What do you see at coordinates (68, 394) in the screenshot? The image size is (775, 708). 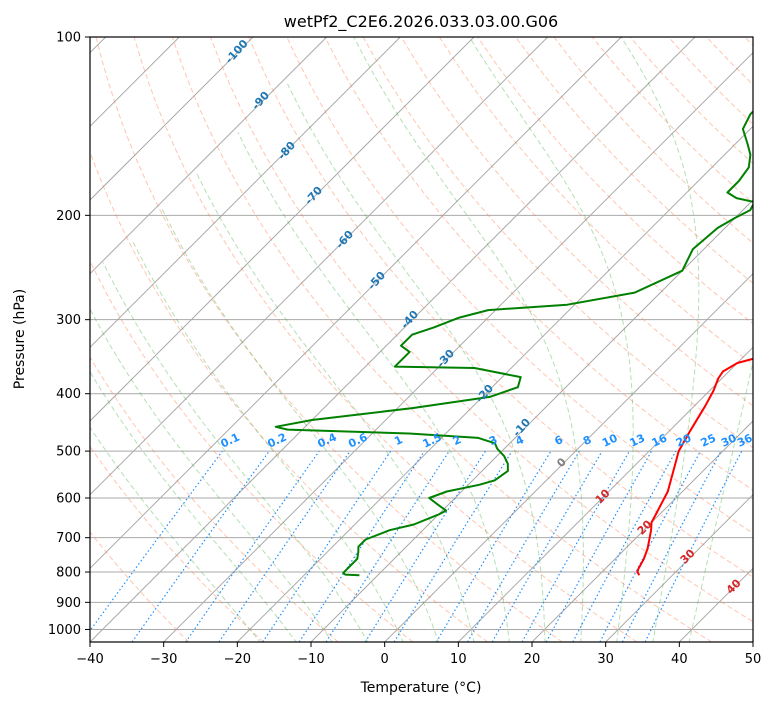 I see `y-tick-label: 400` at bounding box center [68, 394].